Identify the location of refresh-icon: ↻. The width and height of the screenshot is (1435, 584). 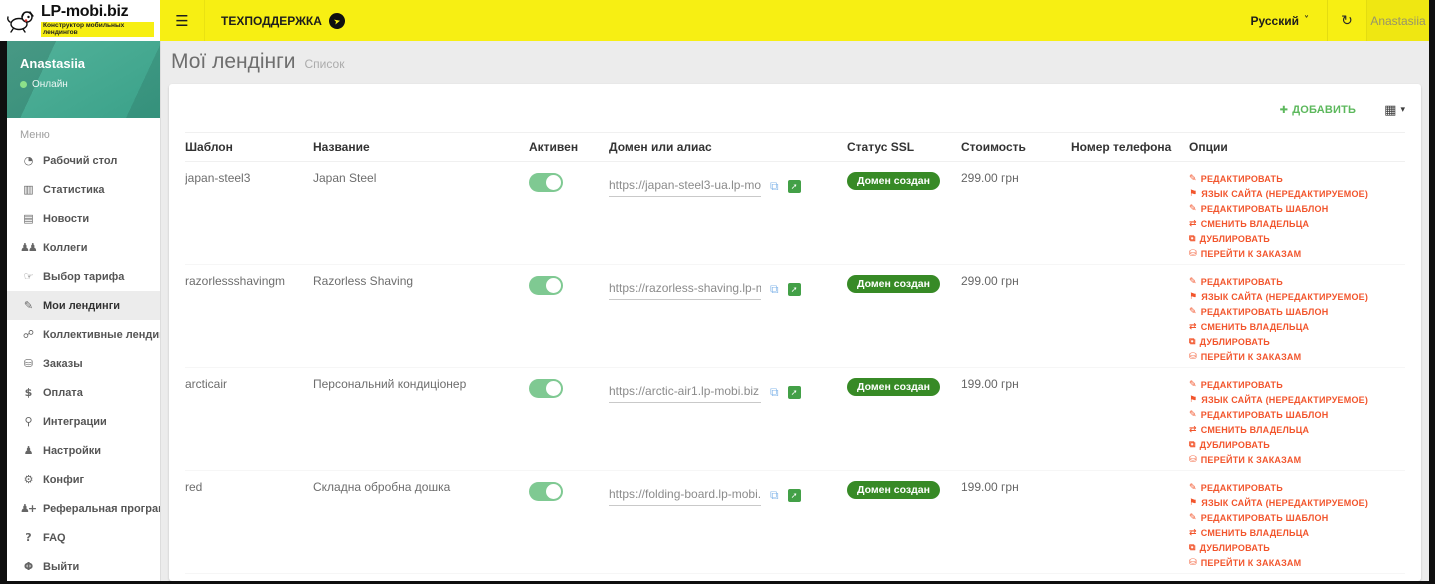
(1347, 20).